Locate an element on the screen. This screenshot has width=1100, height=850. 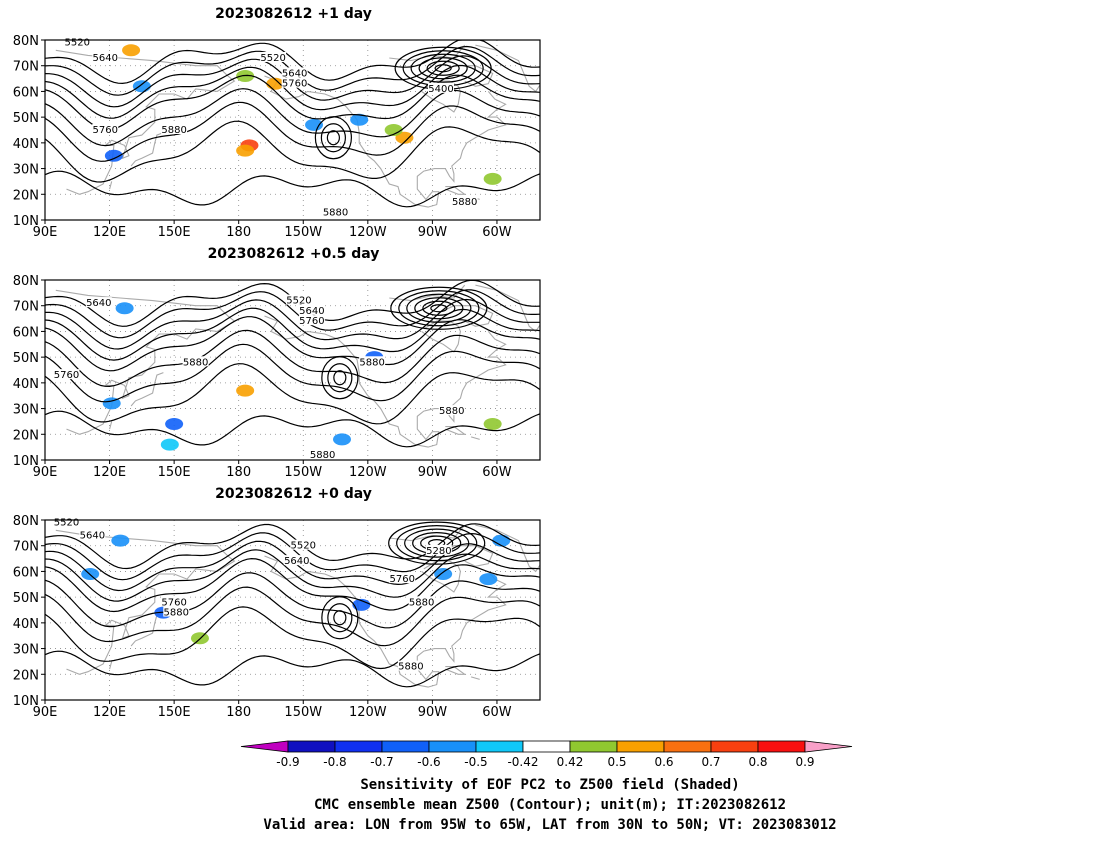
map-frame is located at coordinates (292, 130).